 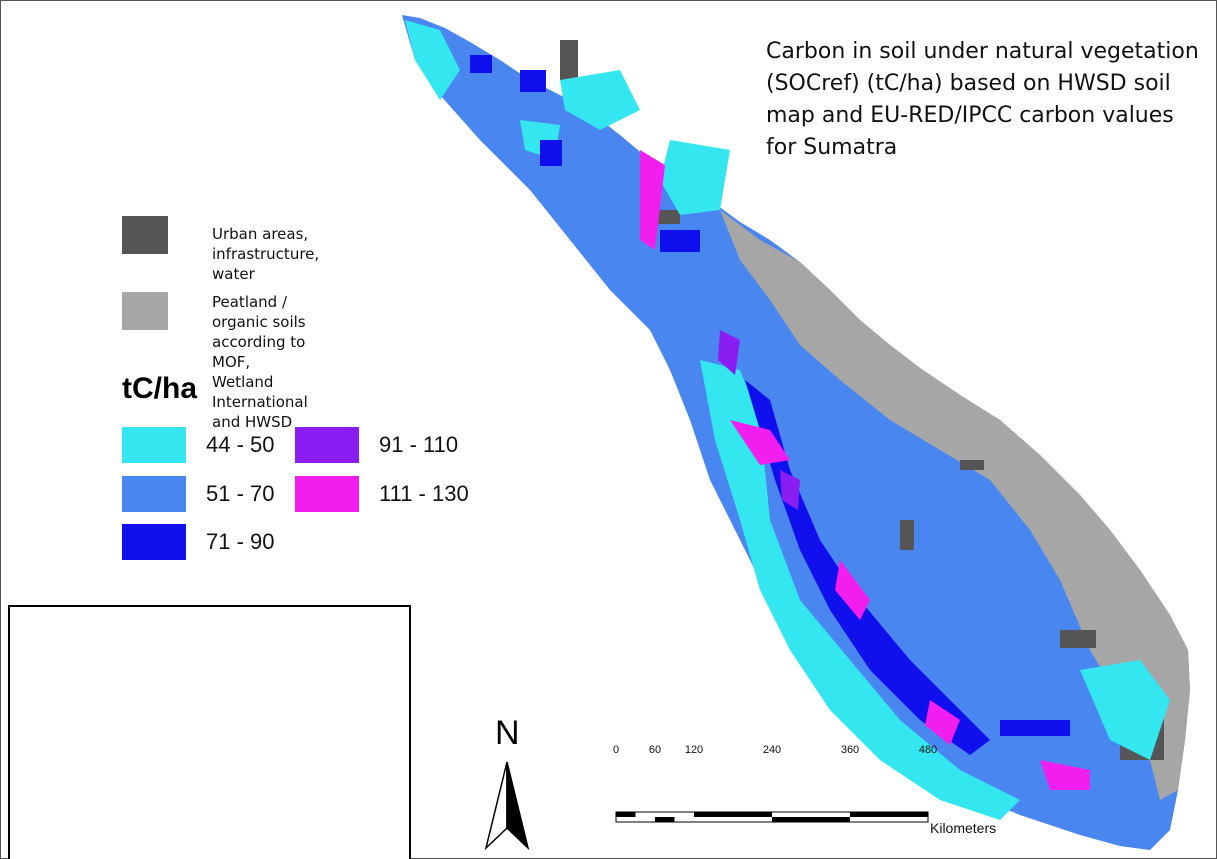 What do you see at coordinates (694, 750) in the screenshot?
I see `scale-tick: 120` at bounding box center [694, 750].